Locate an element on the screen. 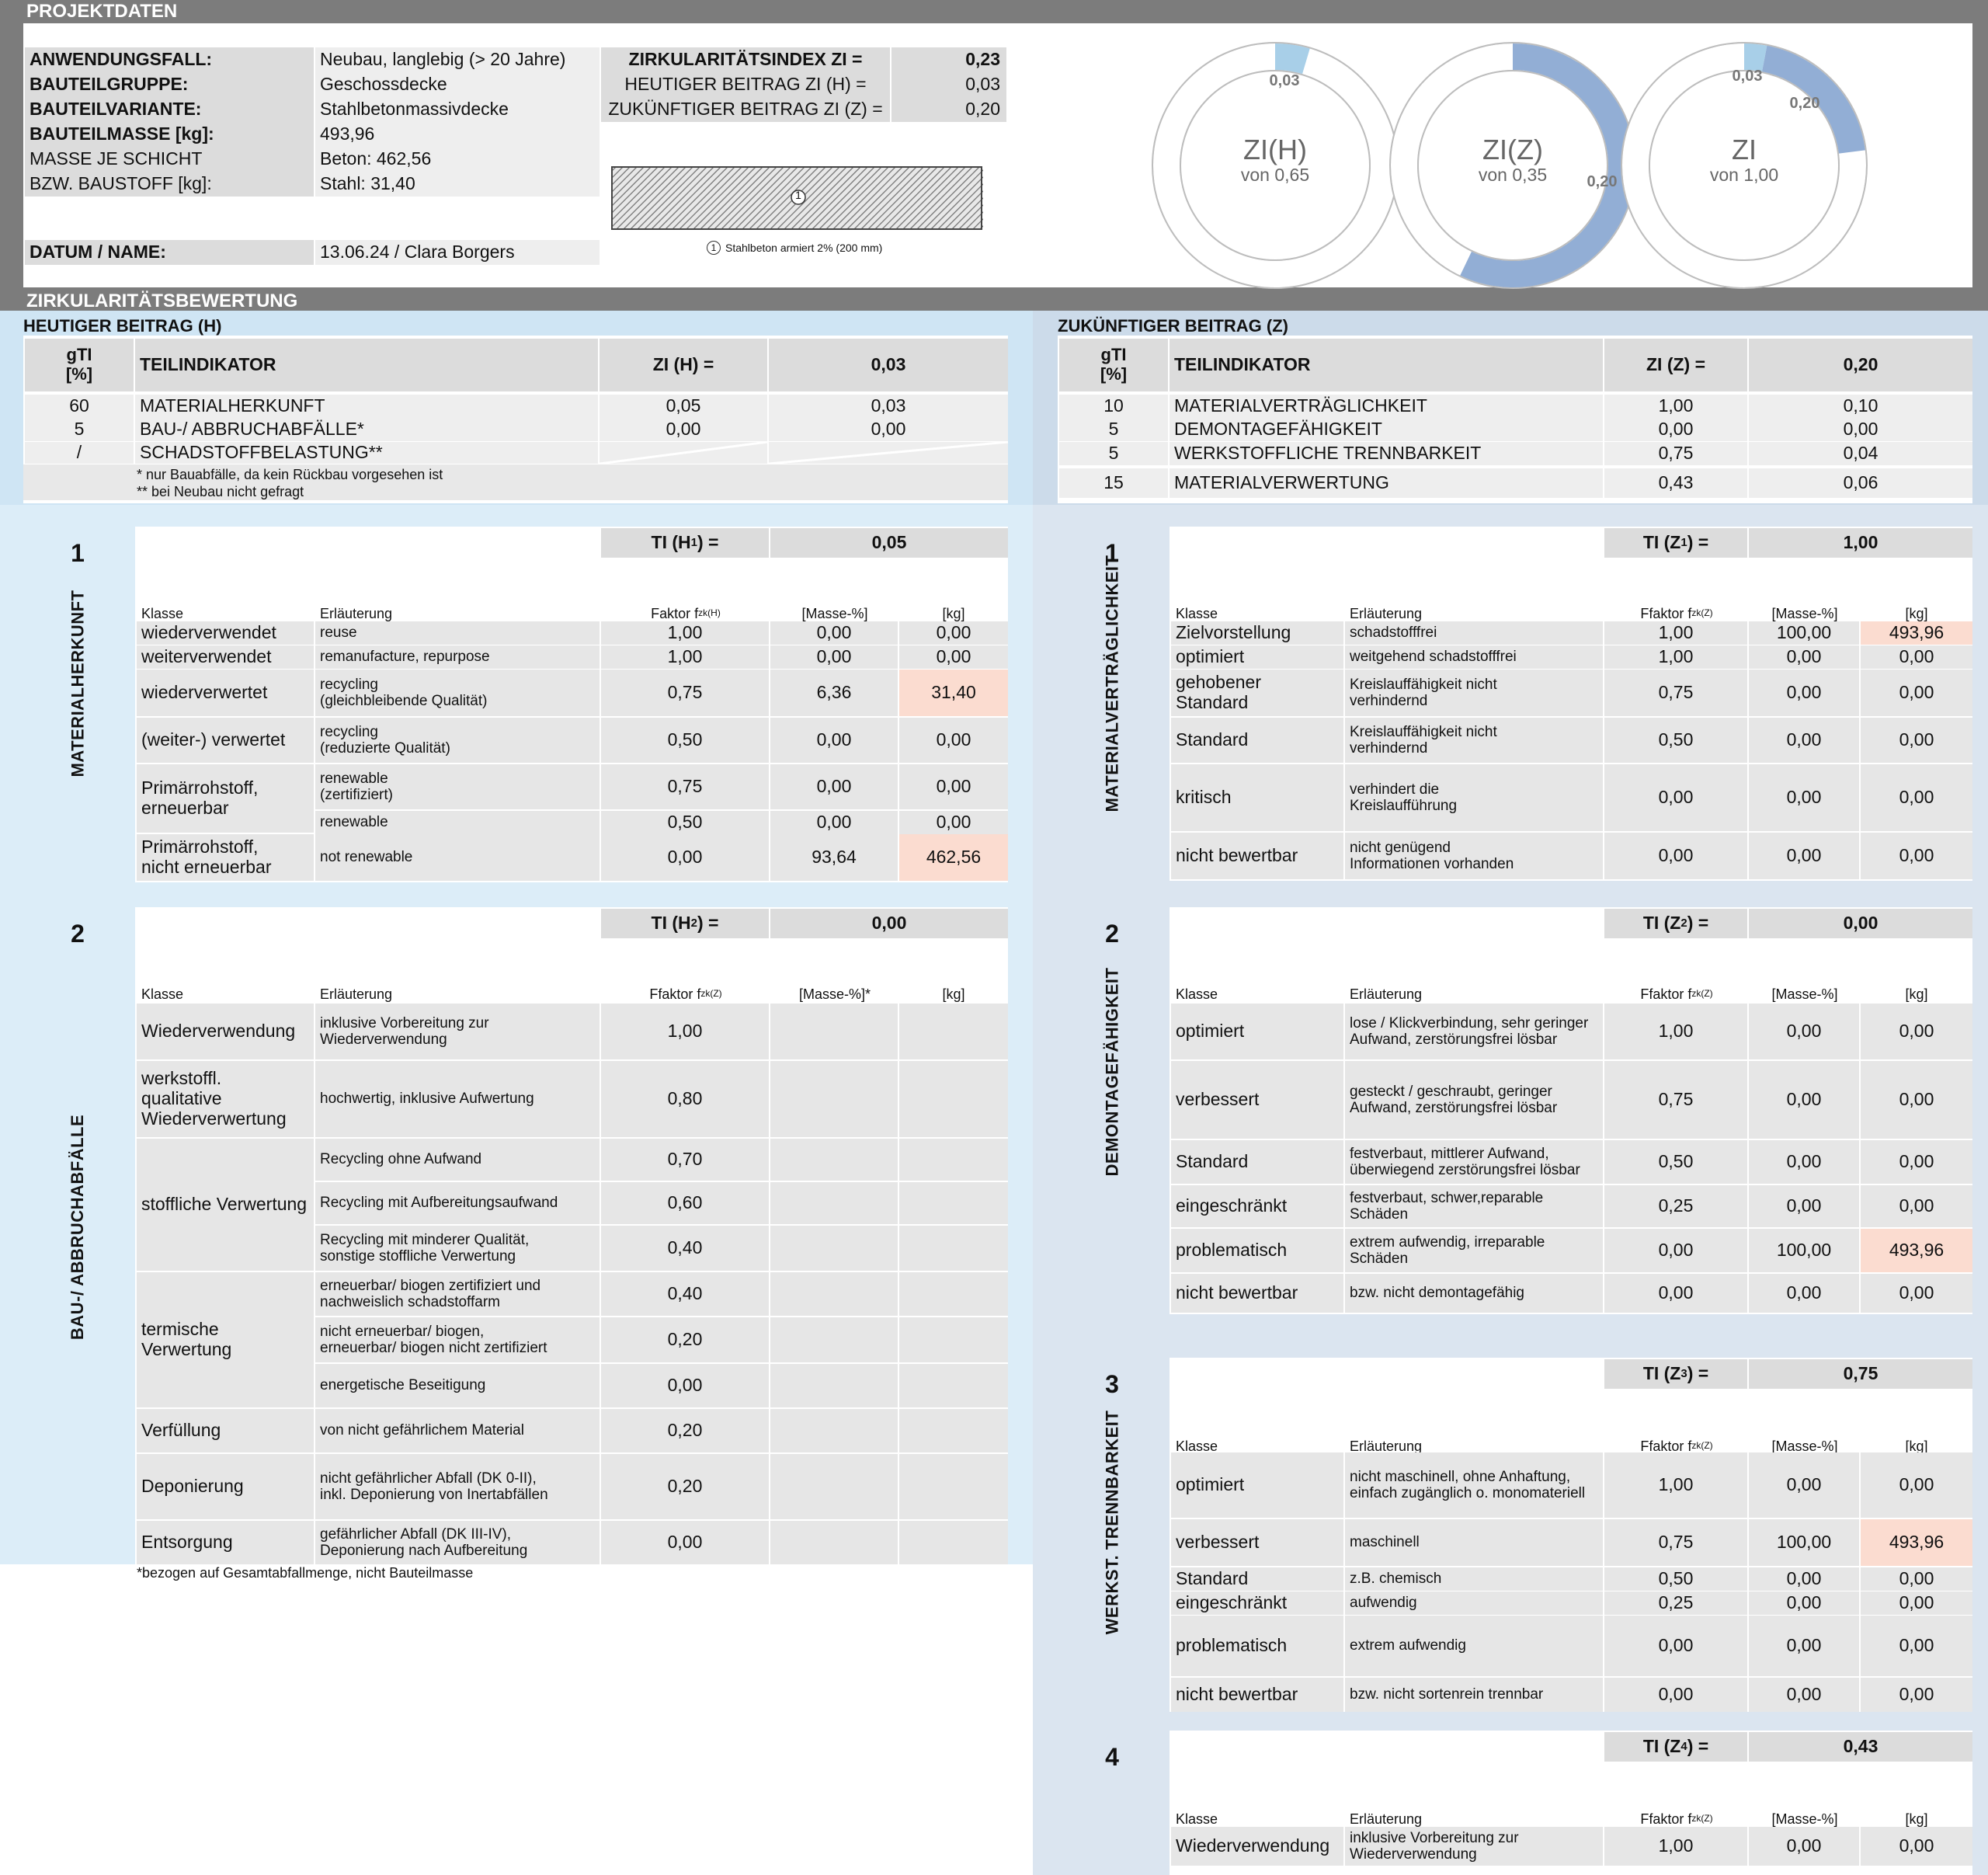  block-vertical-title: DEMONTAGEFÄHIGKEIT is located at coordinates (1112, 1072).